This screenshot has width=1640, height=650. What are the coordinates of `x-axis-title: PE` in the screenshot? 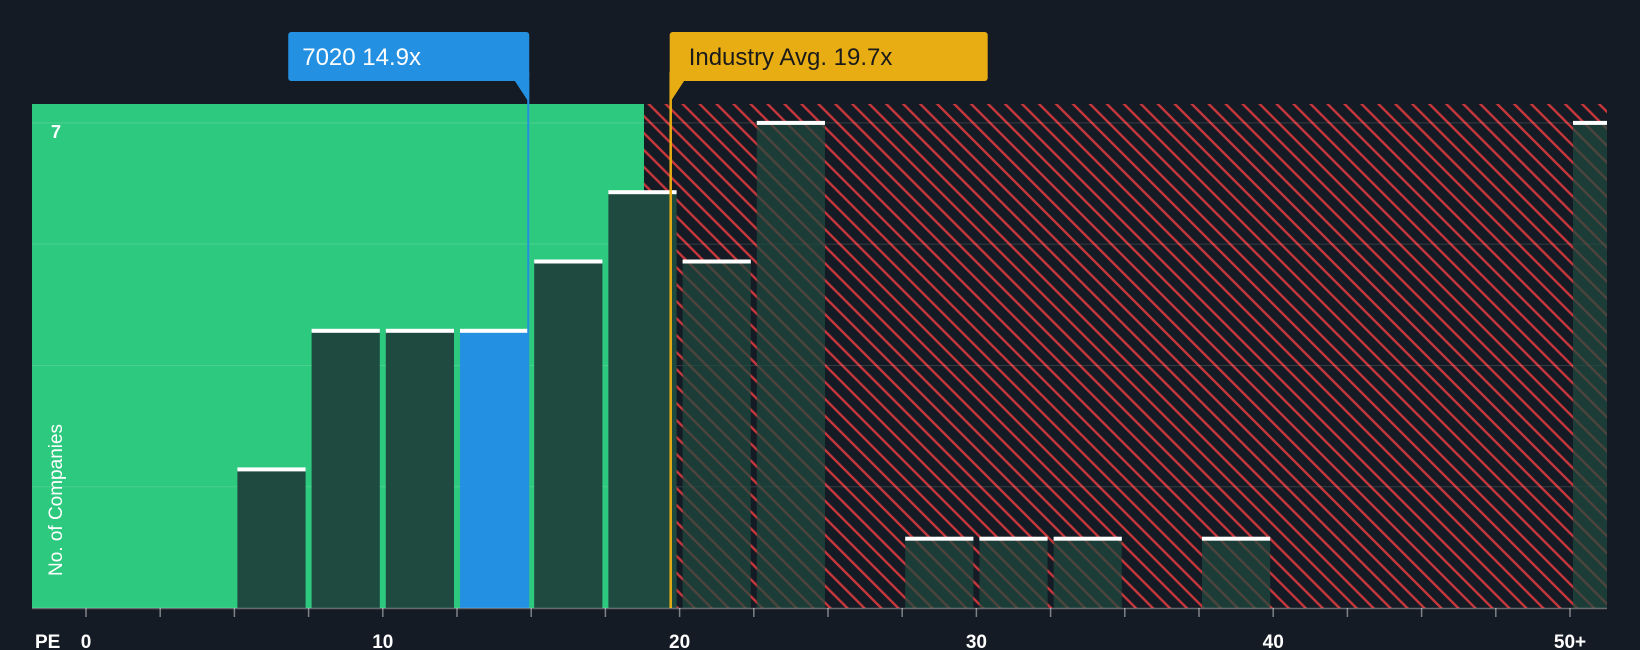 It's located at (47, 641).